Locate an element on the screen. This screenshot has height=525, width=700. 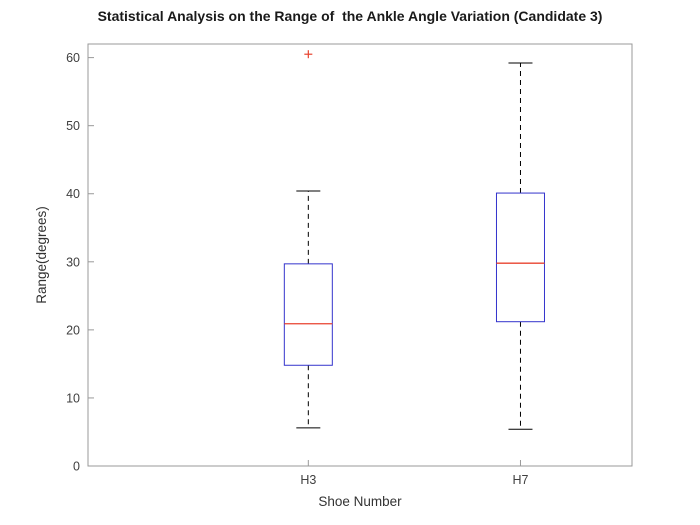
y-tick-label: 30 is located at coordinates (73, 262).